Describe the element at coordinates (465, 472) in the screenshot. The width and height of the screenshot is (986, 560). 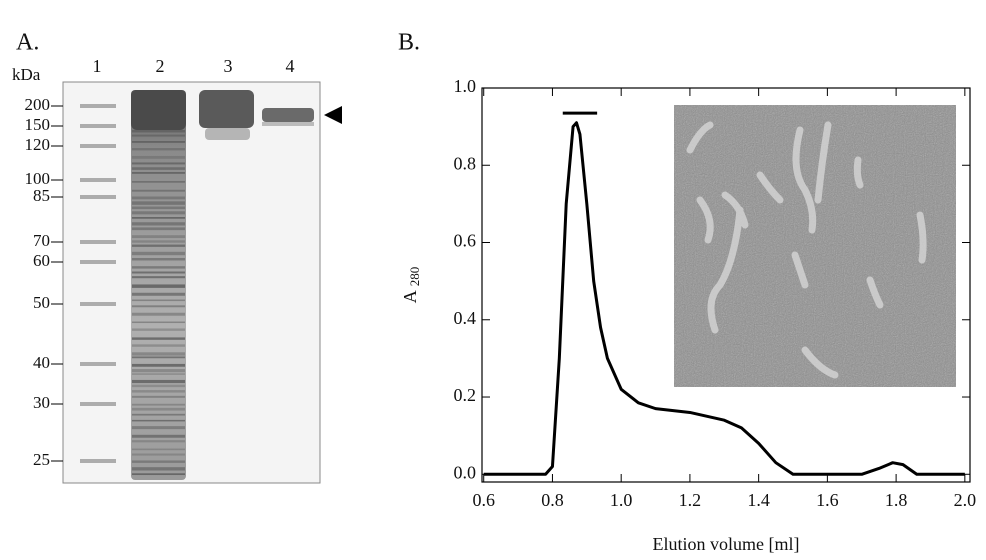
I see `y-tick-label: 0.0` at that location.